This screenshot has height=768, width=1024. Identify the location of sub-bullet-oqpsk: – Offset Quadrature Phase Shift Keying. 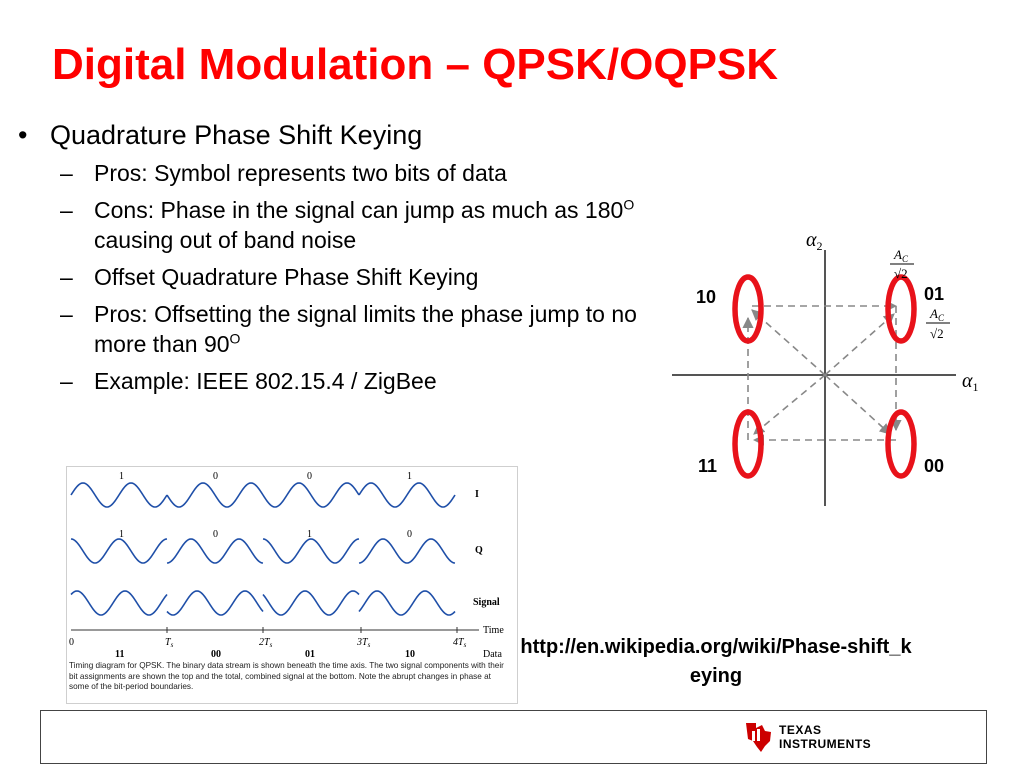
(343, 277).